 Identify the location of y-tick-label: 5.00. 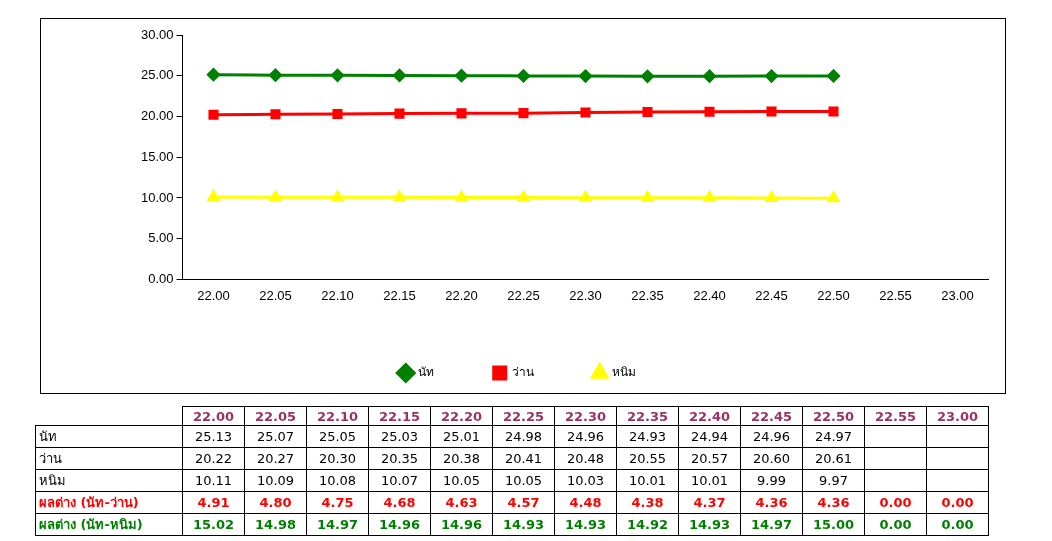
(161, 238).